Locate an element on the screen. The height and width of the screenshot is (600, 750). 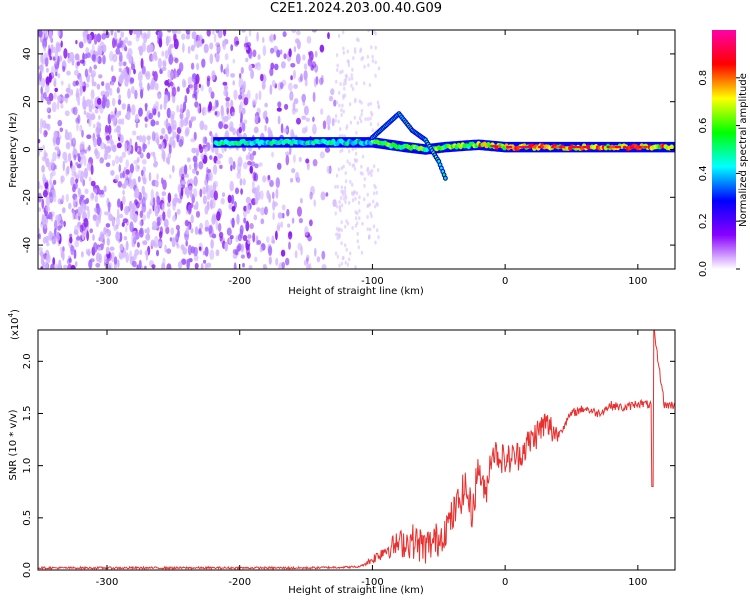
x-tick-label: 0 is located at coordinates (505, 281).